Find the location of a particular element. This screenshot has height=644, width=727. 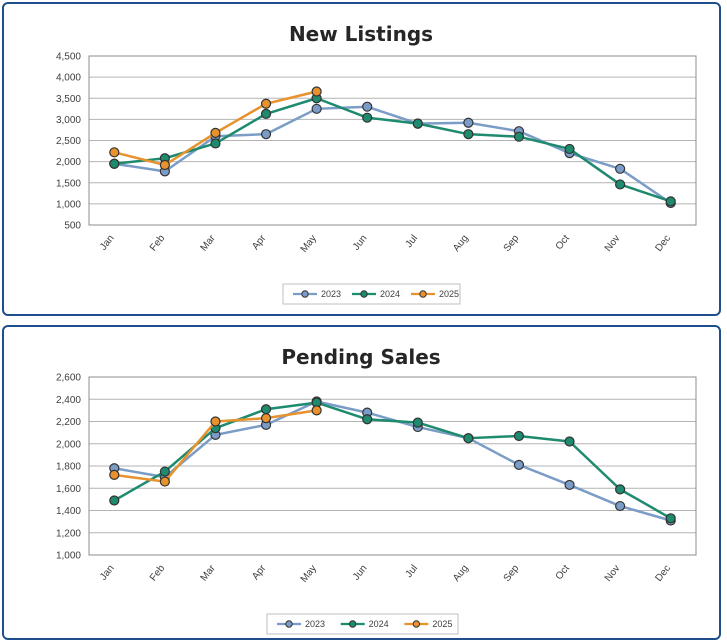

y-tick-label: 1,500 is located at coordinates (68, 183).